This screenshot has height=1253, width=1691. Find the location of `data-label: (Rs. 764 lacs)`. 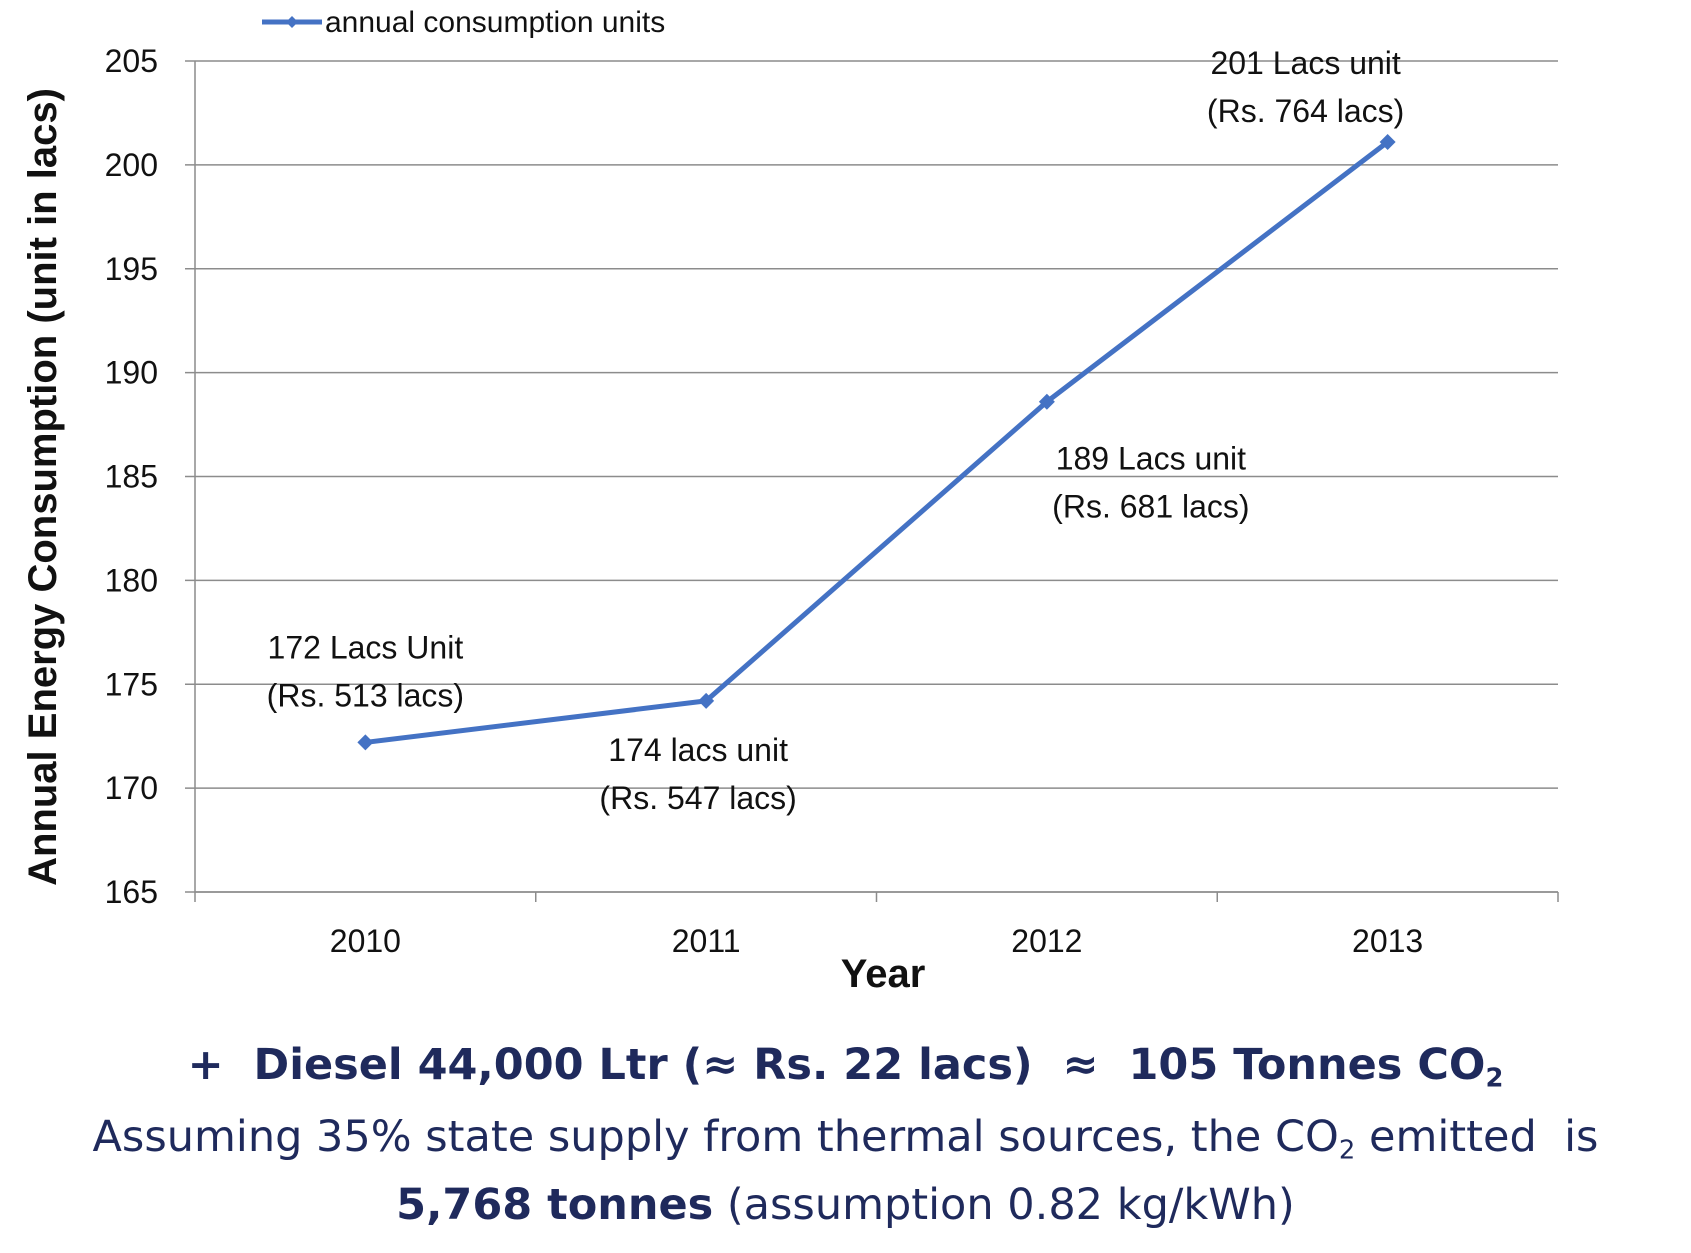

data-label: (Rs. 764 lacs) is located at coordinates (1305, 111).